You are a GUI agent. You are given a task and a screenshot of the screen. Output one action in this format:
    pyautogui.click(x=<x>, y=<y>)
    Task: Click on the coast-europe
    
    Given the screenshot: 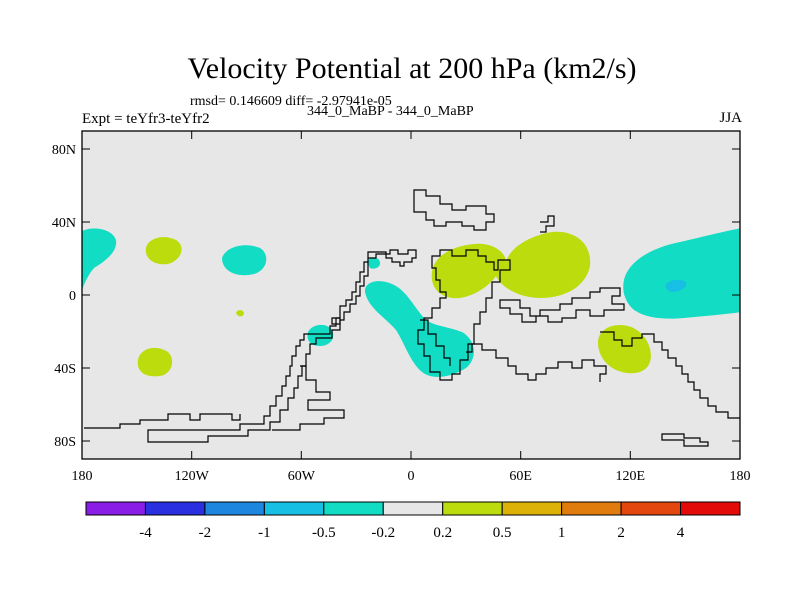 What is the action you would take?
    pyautogui.click(x=454, y=210)
    